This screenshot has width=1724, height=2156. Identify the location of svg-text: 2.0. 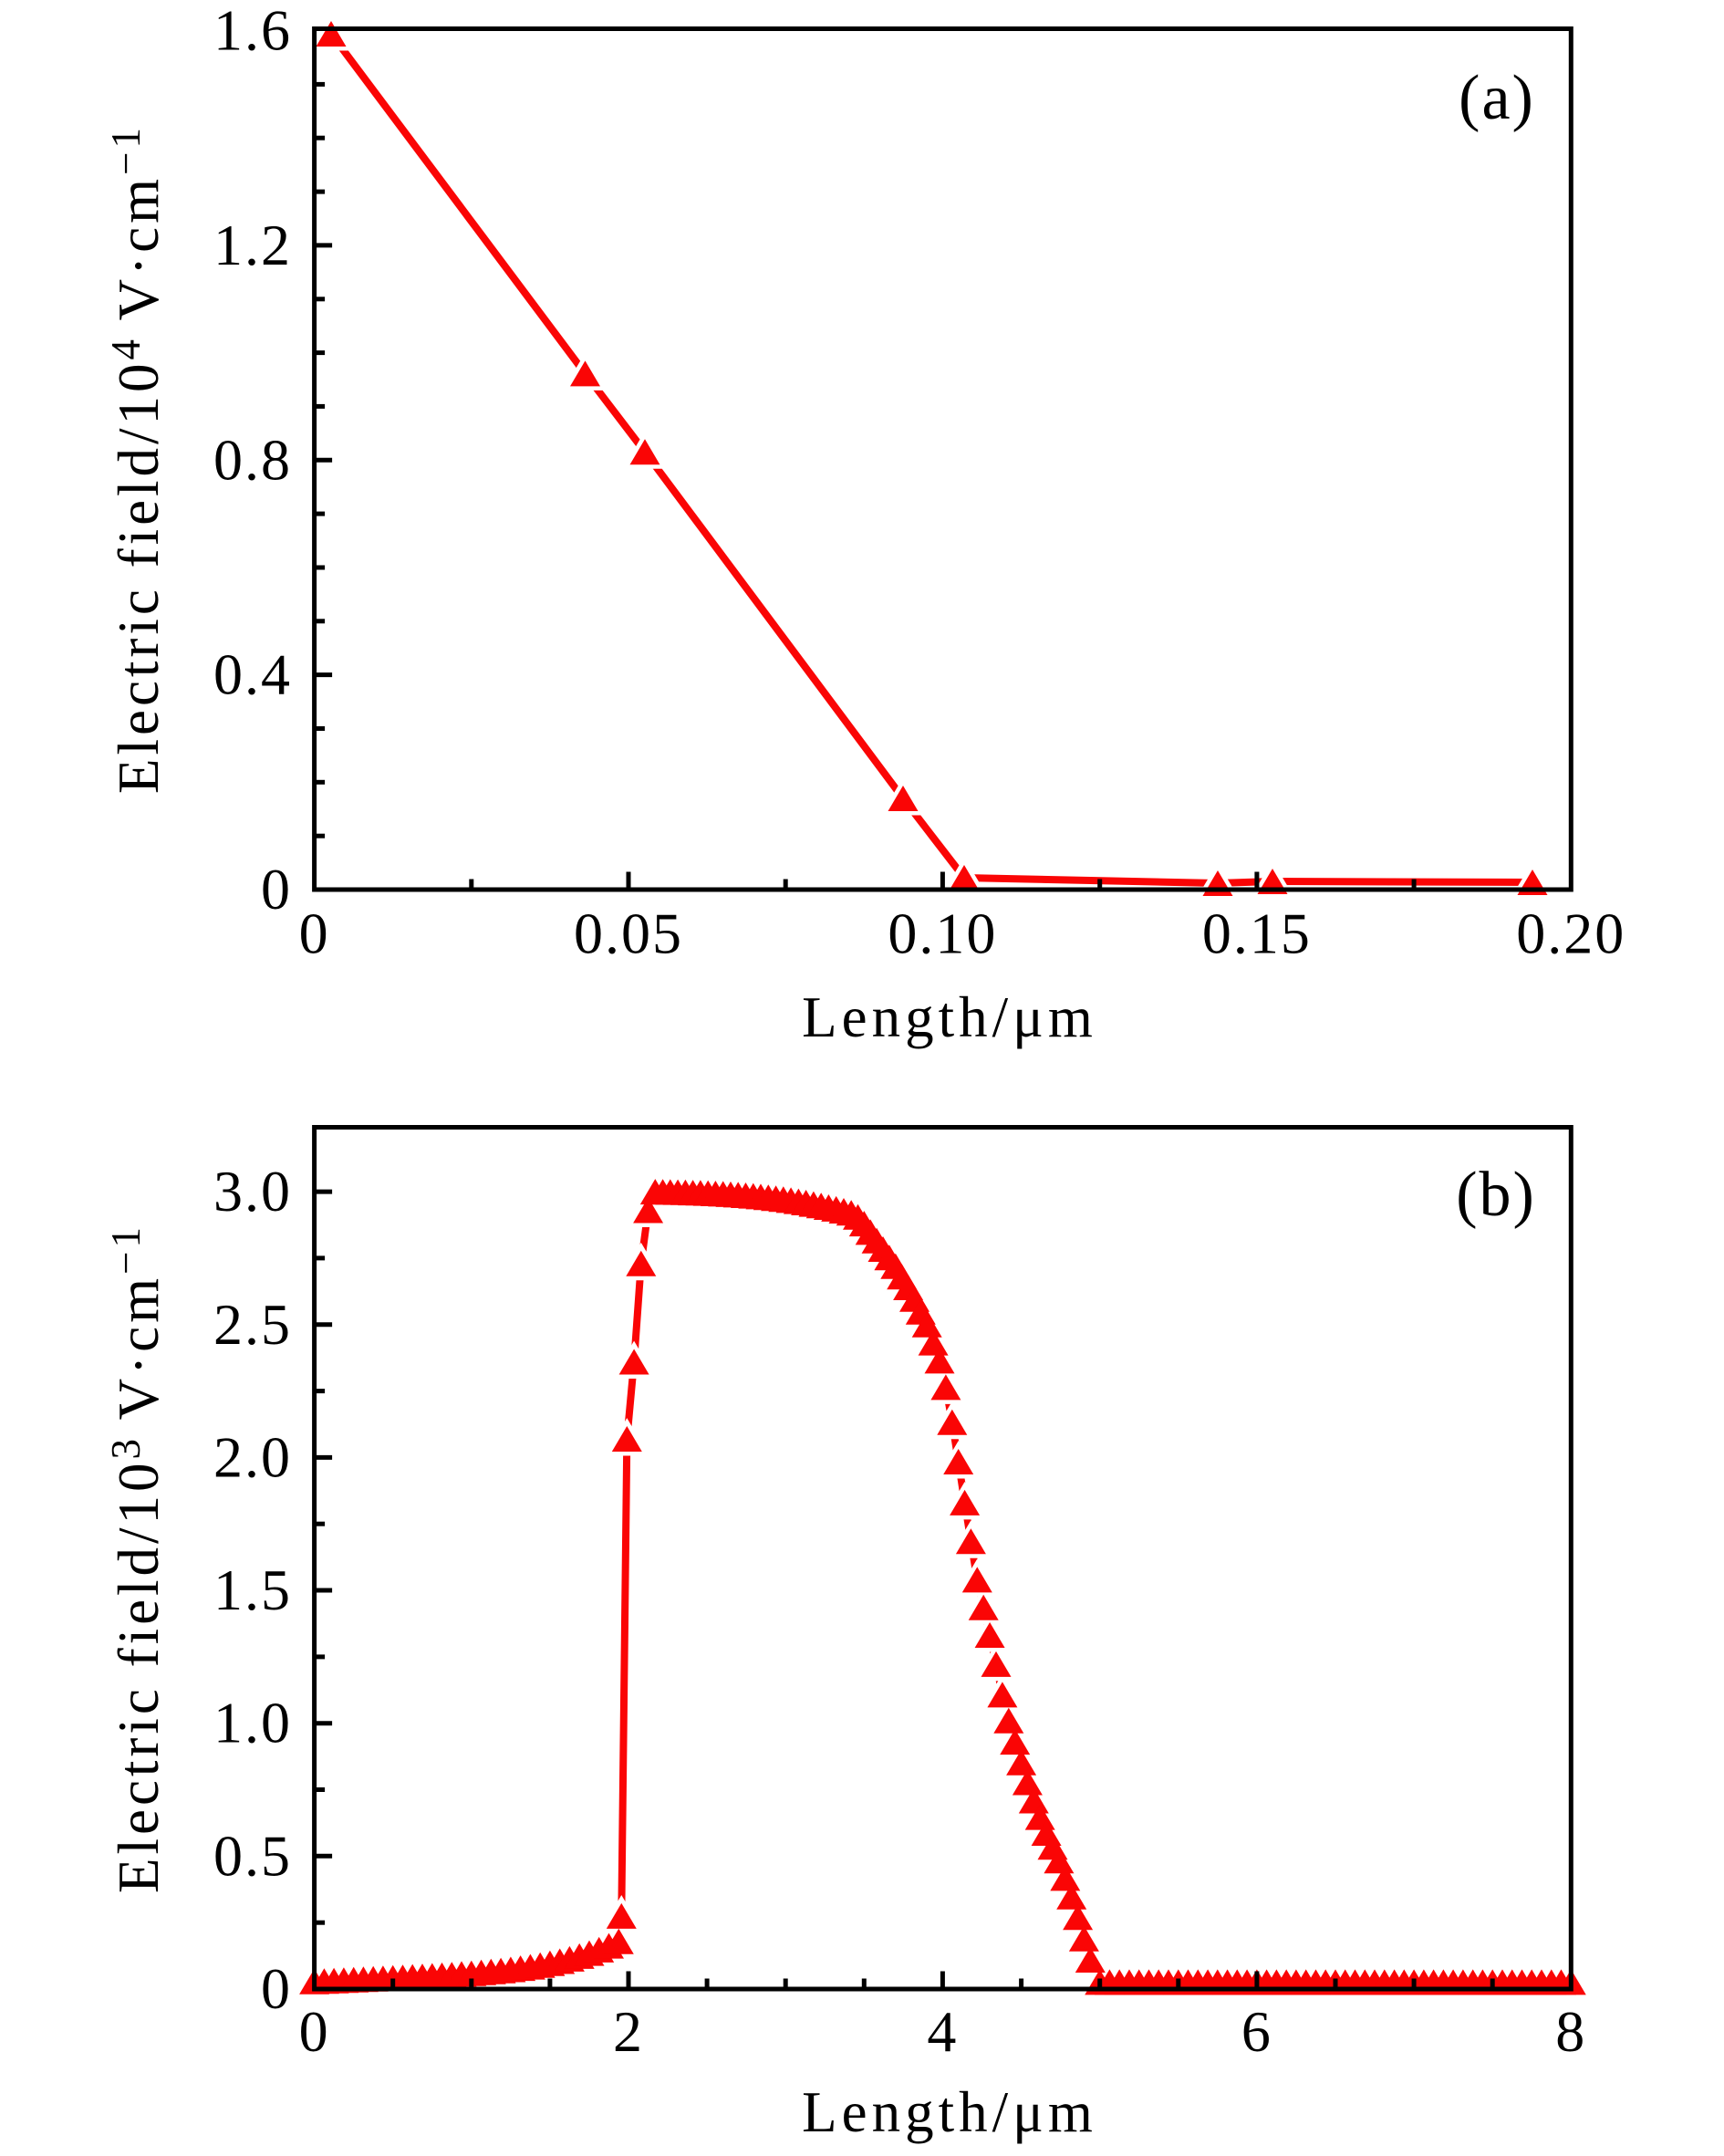
(252, 1457).